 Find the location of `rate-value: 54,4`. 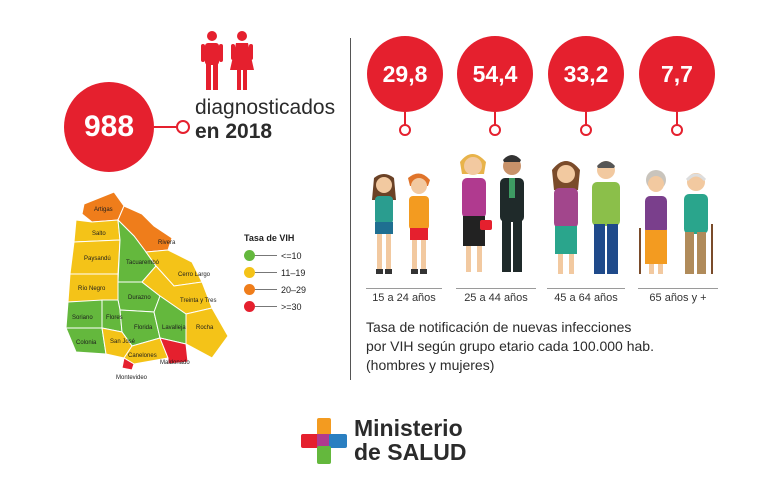

rate-value: 54,4 is located at coordinates (495, 73).